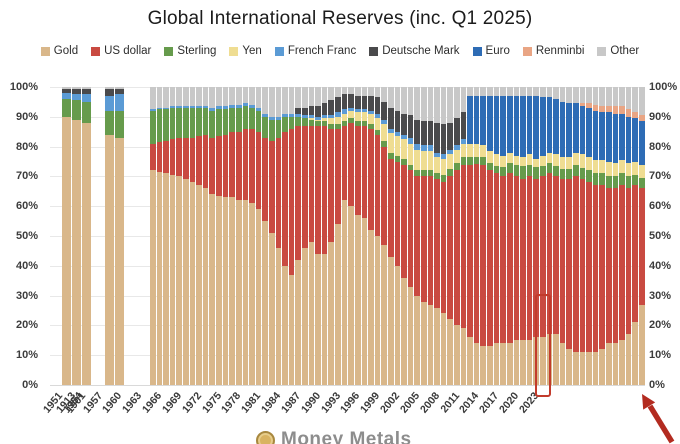 The image size is (680, 444). Describe the element at coordinates (231, 403) in the screenshot. I see `x-tick-label-1978: 1978` at that location.